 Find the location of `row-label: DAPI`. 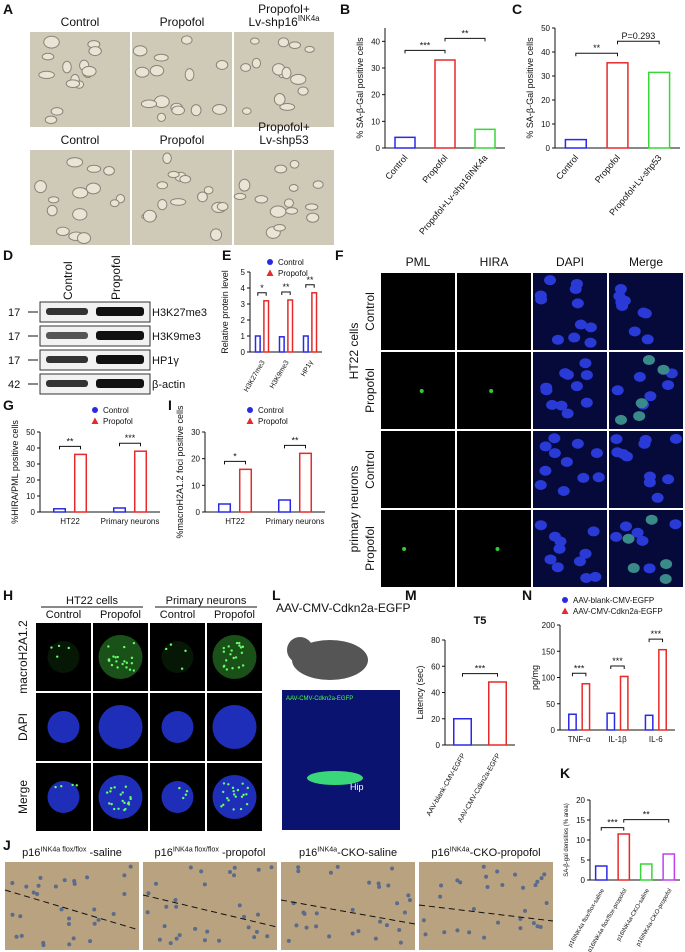

row-label: DAPI is located at coordinates (23, 727).